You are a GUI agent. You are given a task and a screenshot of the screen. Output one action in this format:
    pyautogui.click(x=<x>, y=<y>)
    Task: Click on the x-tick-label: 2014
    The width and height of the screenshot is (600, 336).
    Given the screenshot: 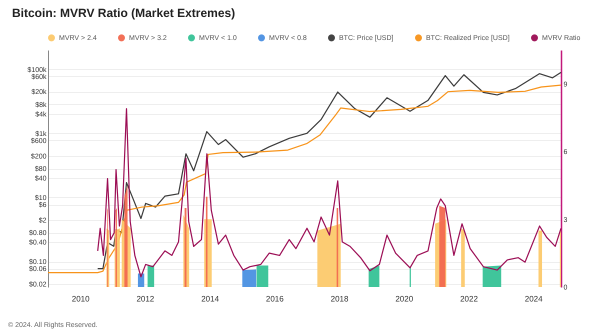 What is the action you would take?
    pyautogui.click(x=210, y=299)
    